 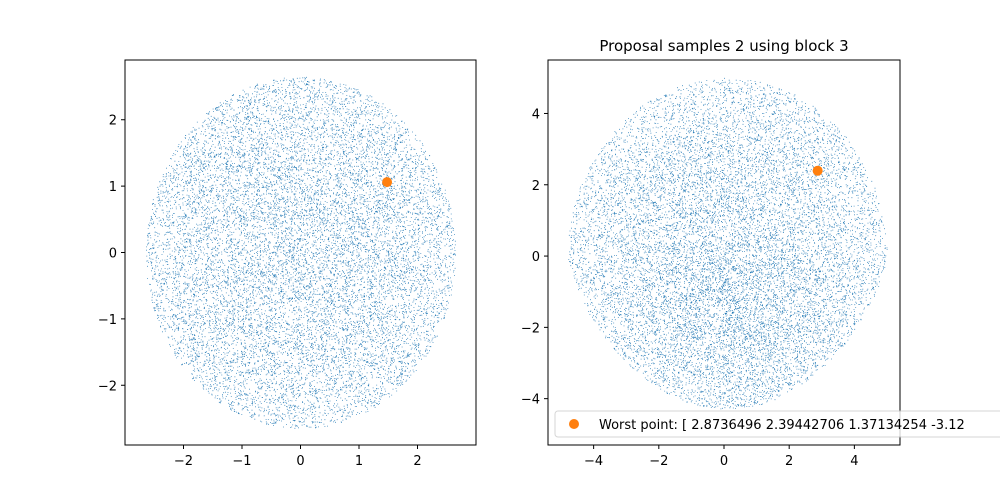 I want to click on left-x-tick-label: −2, so click(x=183, y=461).